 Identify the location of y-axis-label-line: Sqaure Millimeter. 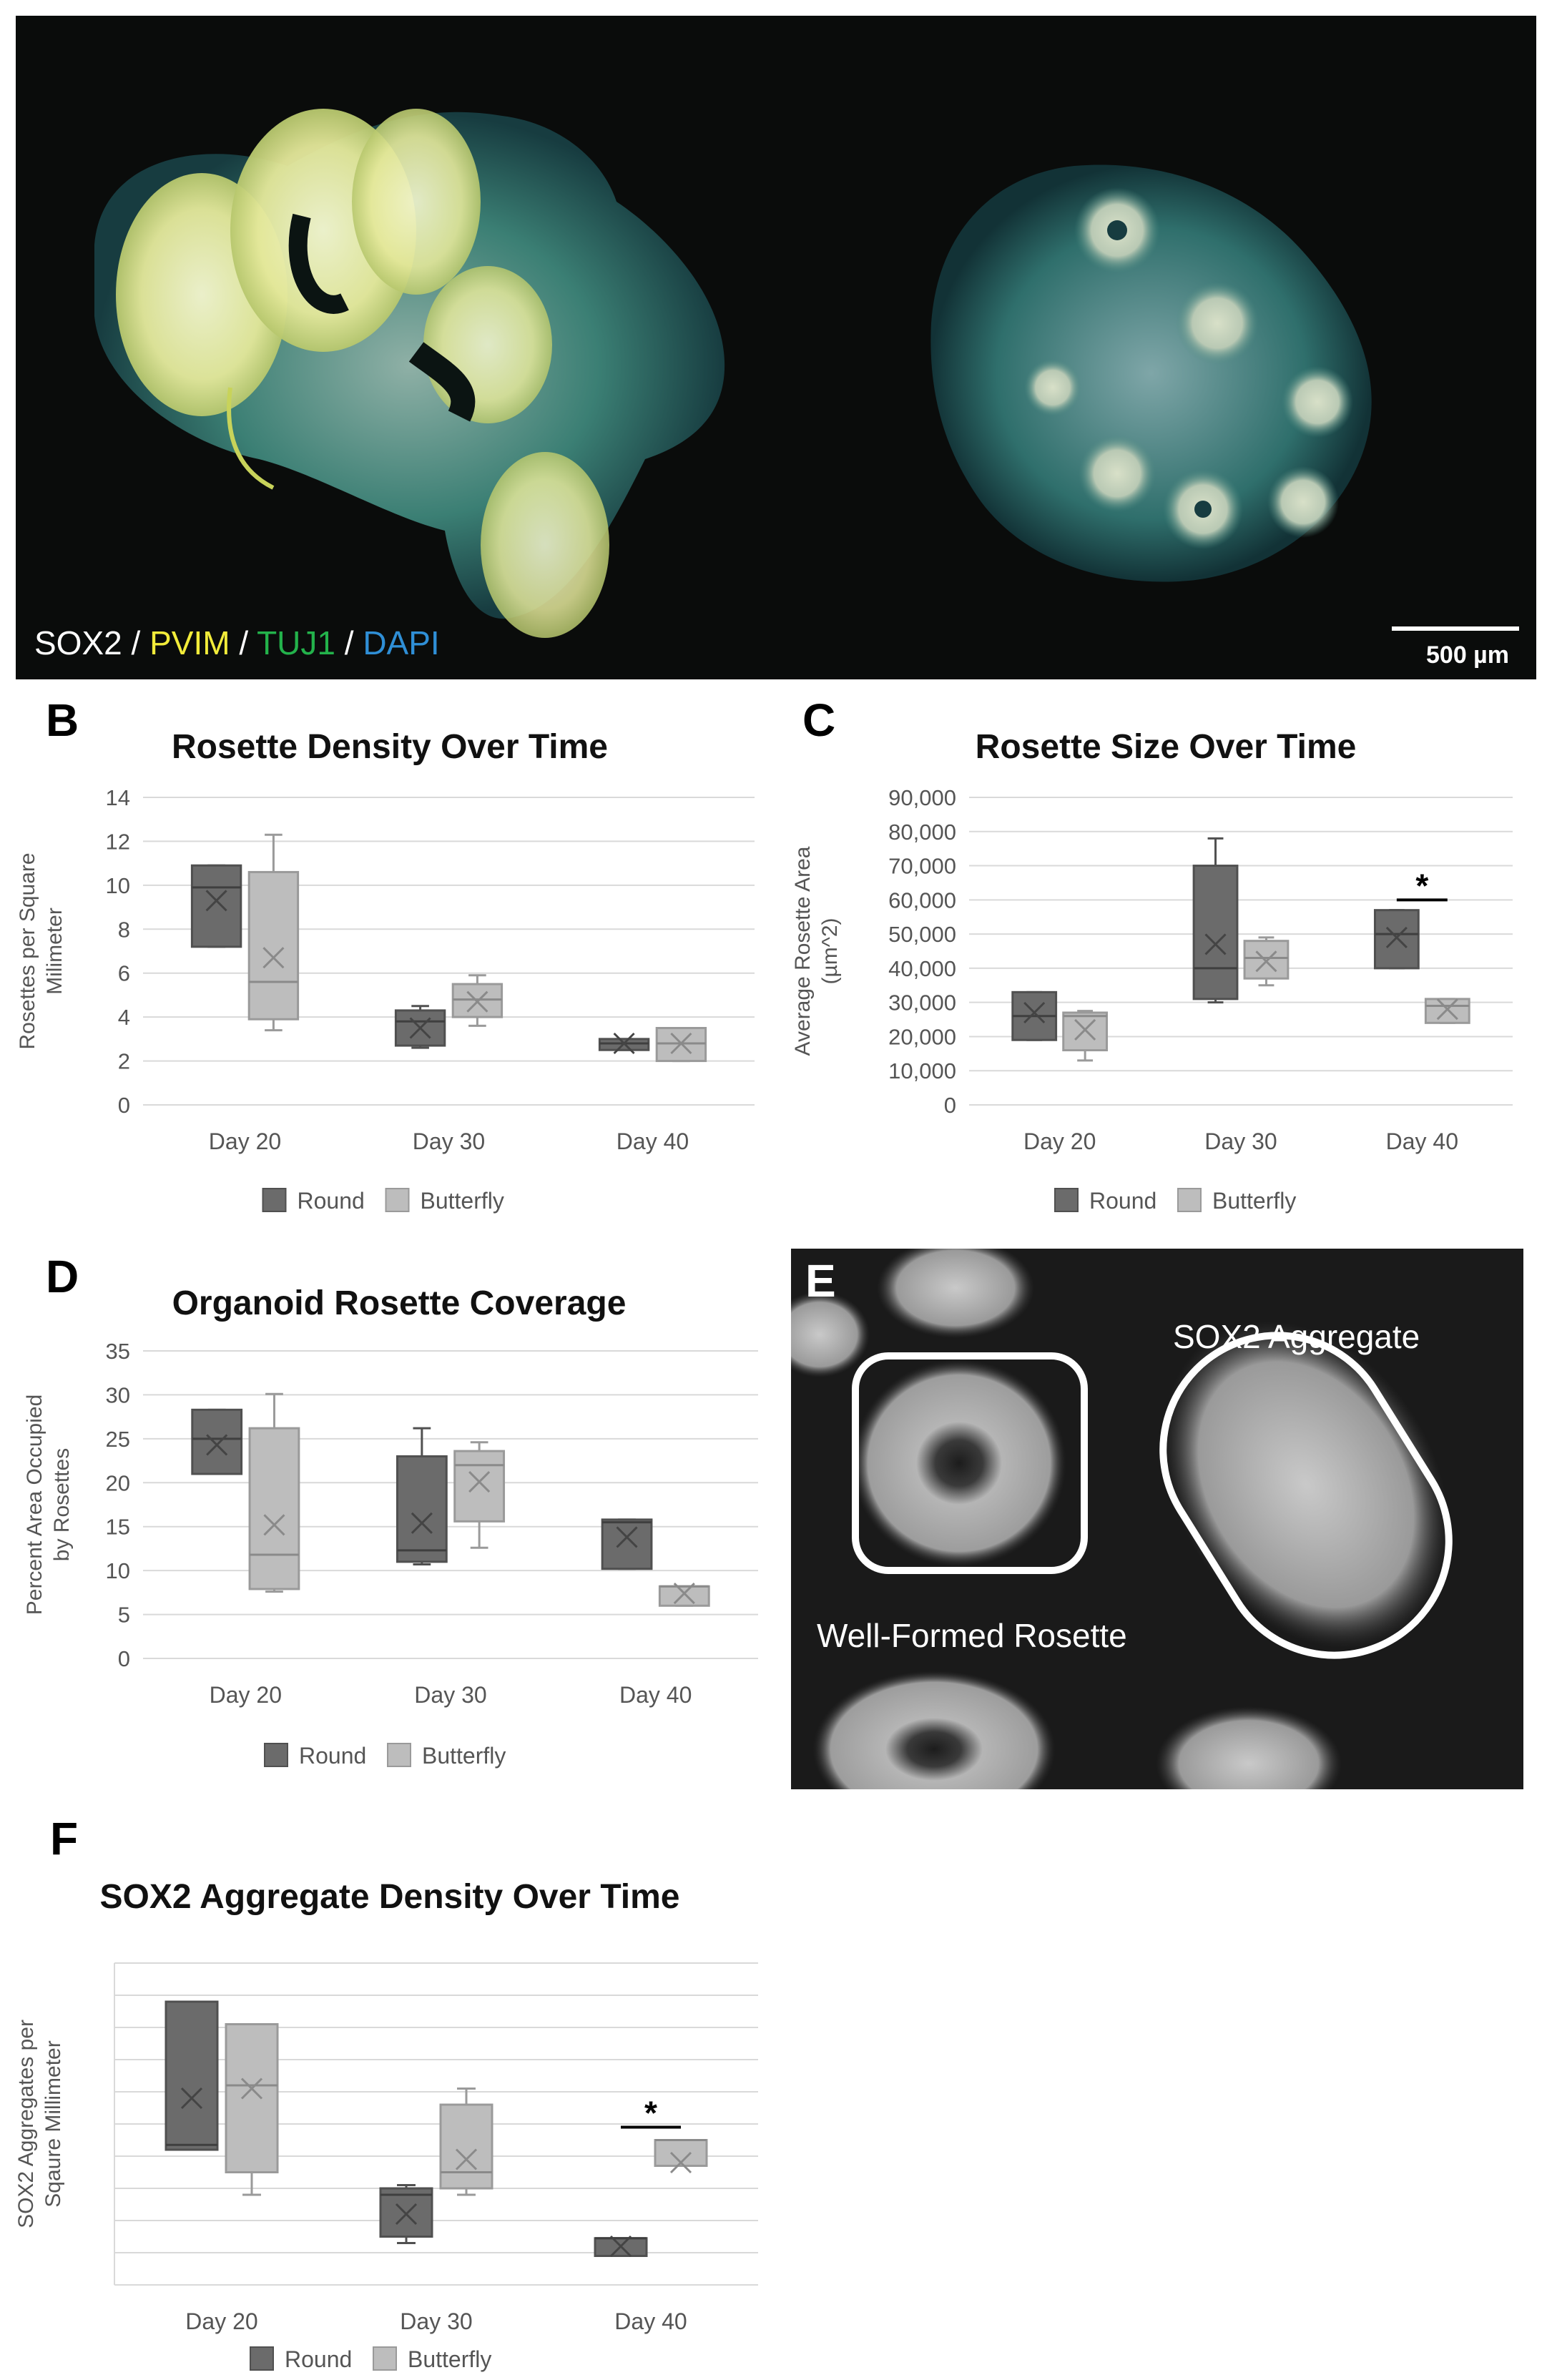
(53, 2123).